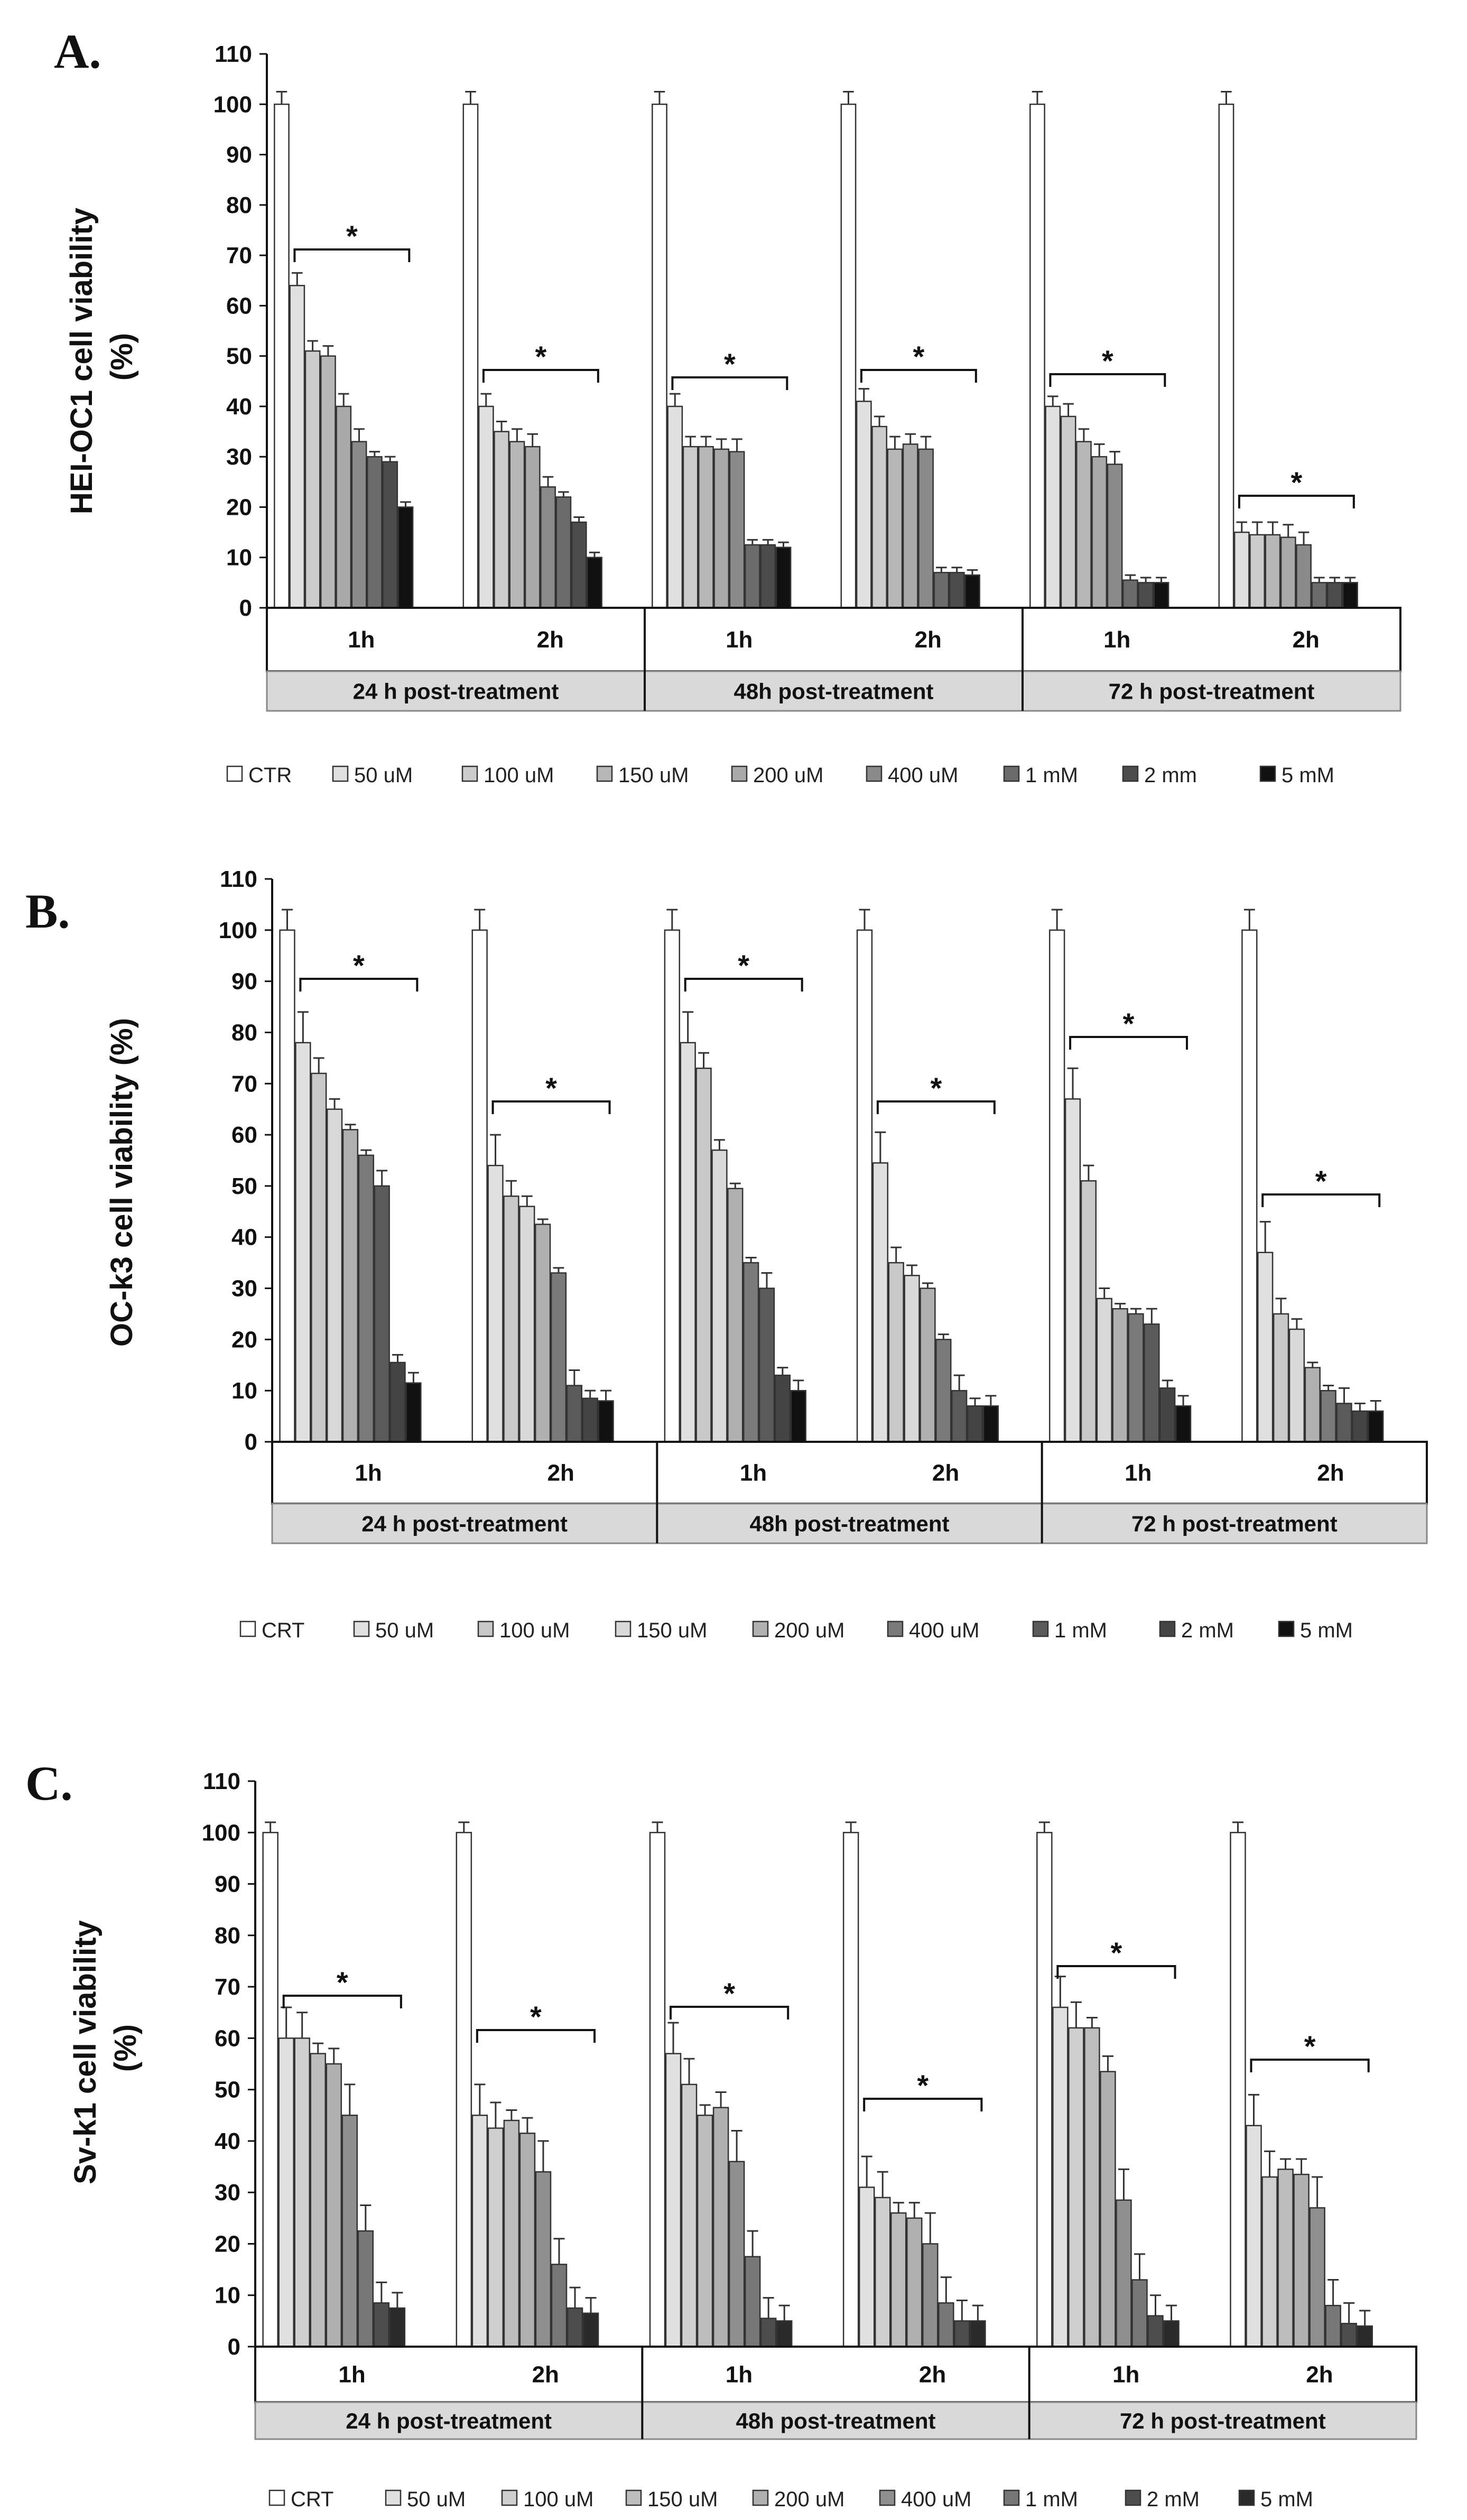 The width and height of the screenshot is (1467, 2520). I want to click on legend-label: 100 uM, so click(519, 775).